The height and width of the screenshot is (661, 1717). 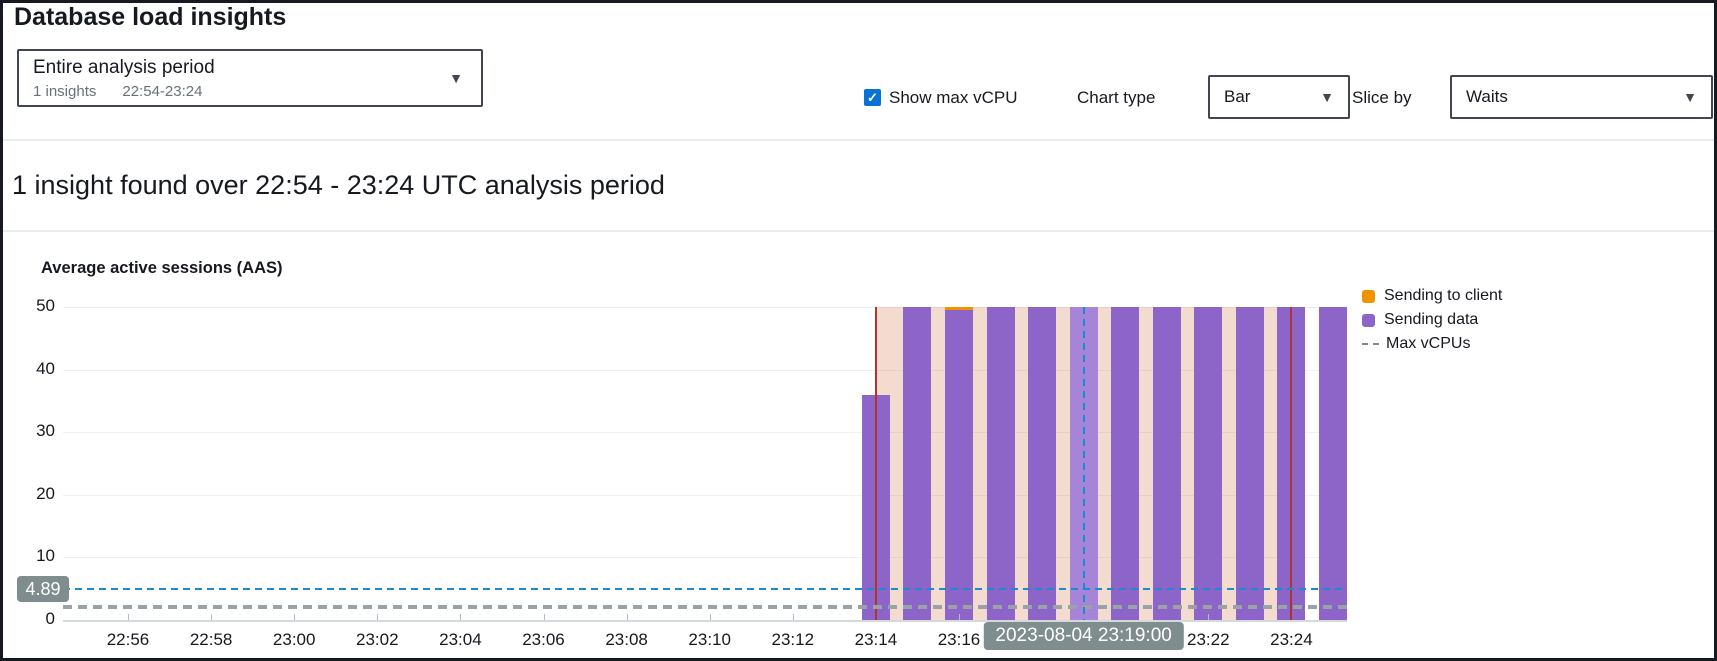 I want to click on max-vcpus-line, so click(x=705, y=607).